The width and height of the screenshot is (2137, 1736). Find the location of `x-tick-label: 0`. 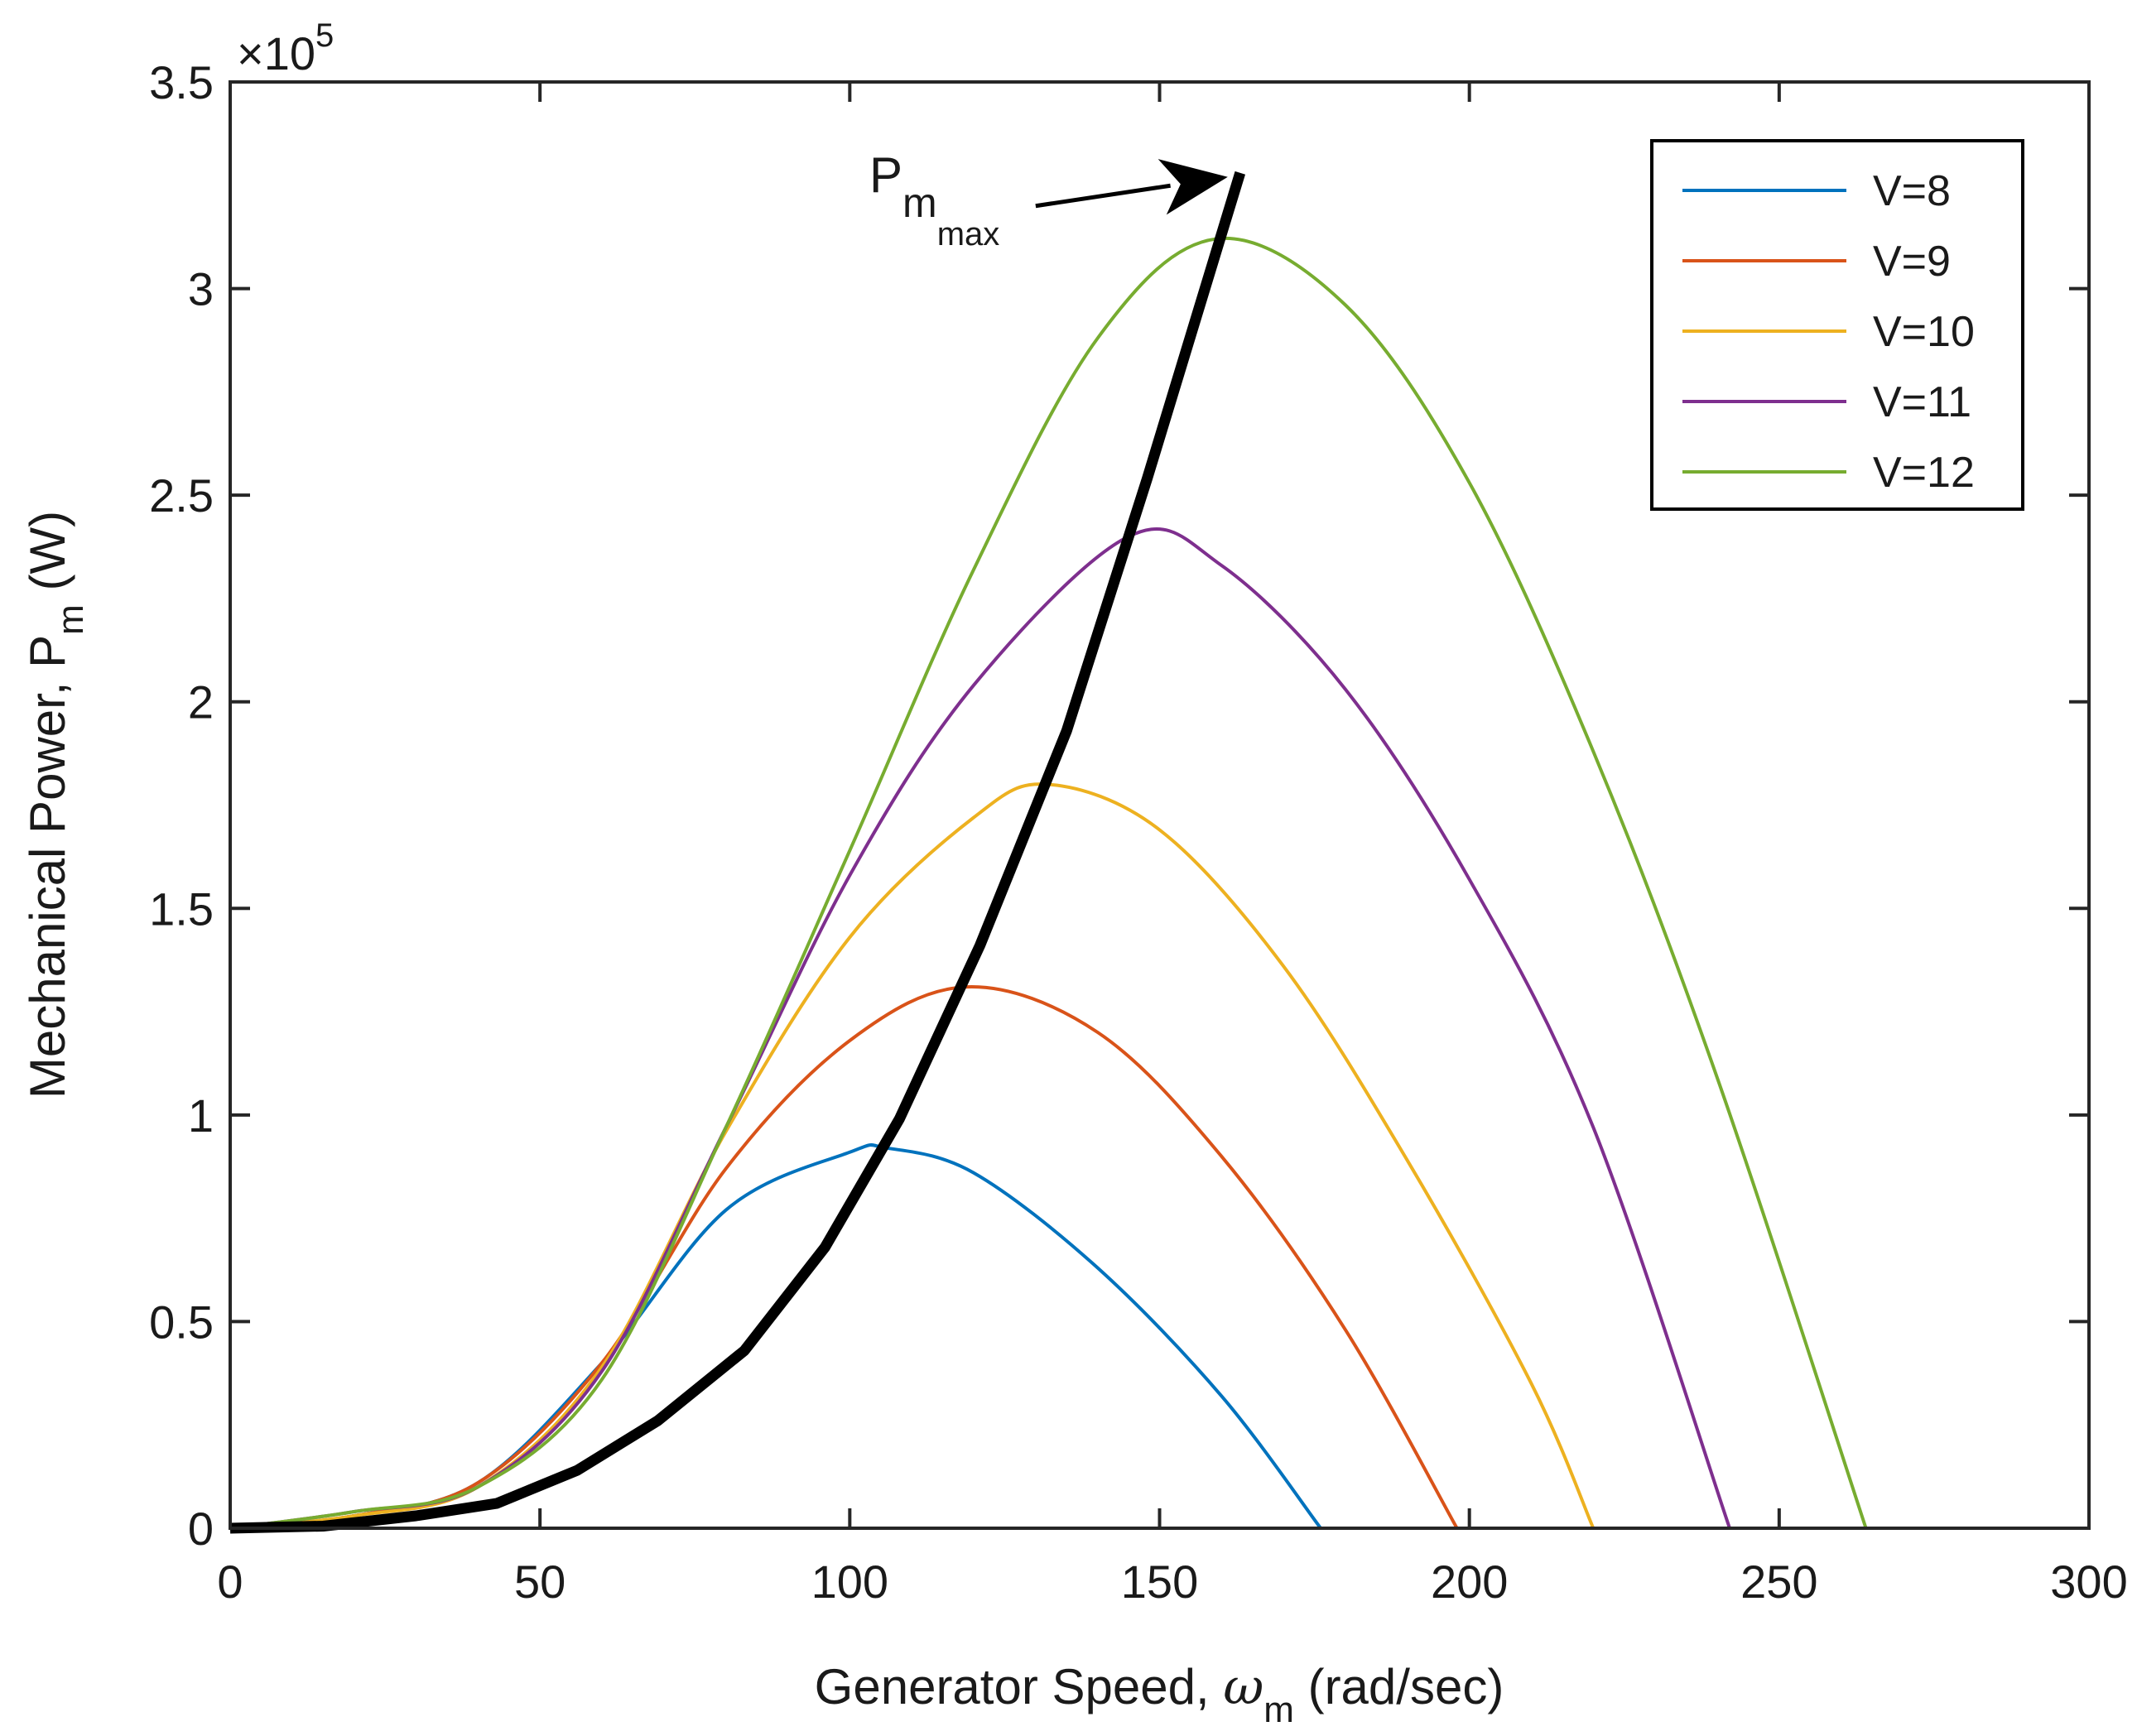

x-tick-label: 0 is located at coordinates (230, 1582).